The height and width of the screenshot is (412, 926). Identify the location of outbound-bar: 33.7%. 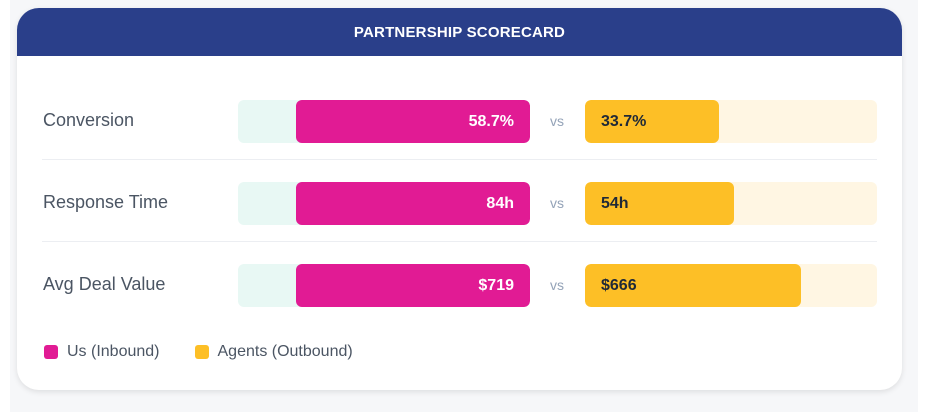
(652, 121).